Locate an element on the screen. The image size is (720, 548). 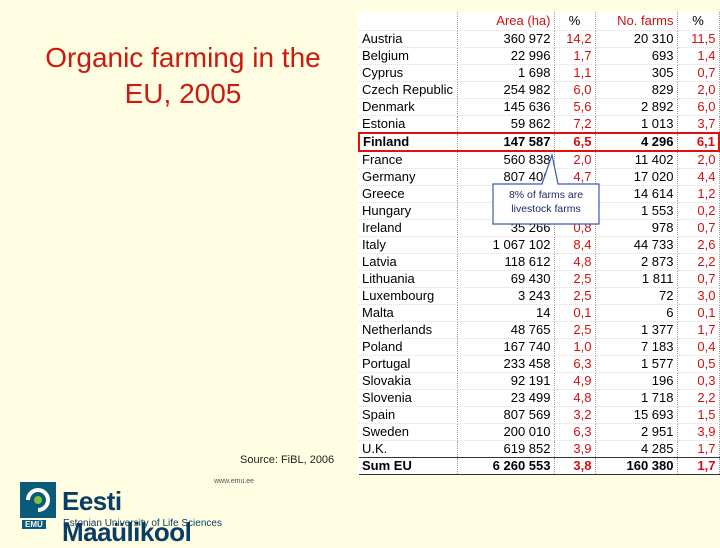
cell: 1 067 102 is located at coordinates (506, 245).